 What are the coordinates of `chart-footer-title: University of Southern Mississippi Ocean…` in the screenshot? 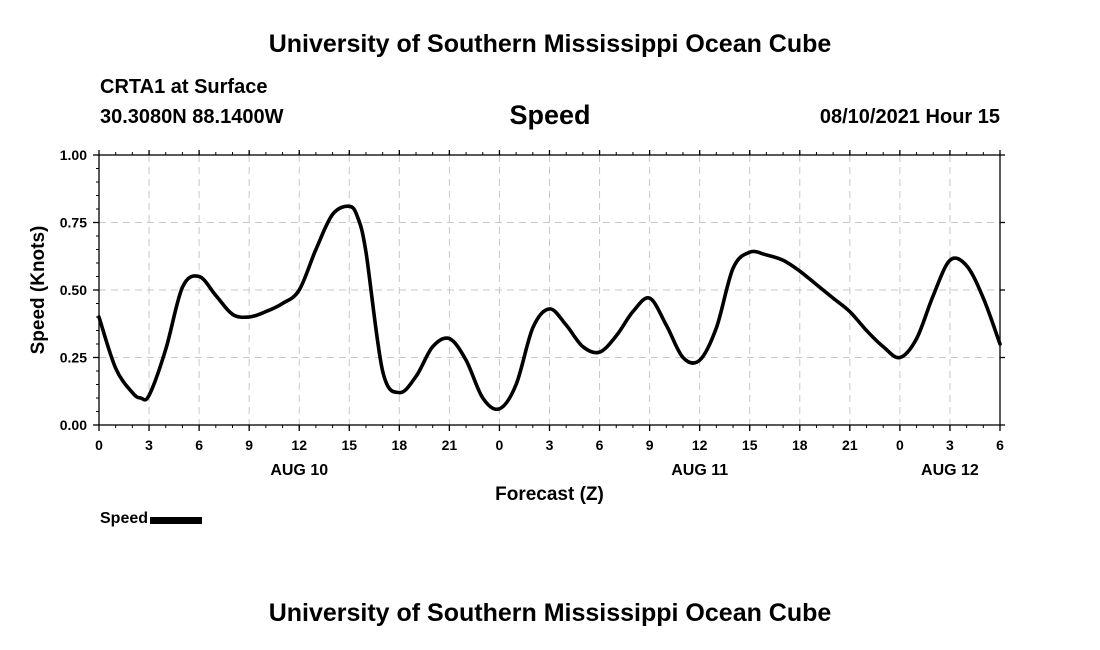 It's located at (550, 613).